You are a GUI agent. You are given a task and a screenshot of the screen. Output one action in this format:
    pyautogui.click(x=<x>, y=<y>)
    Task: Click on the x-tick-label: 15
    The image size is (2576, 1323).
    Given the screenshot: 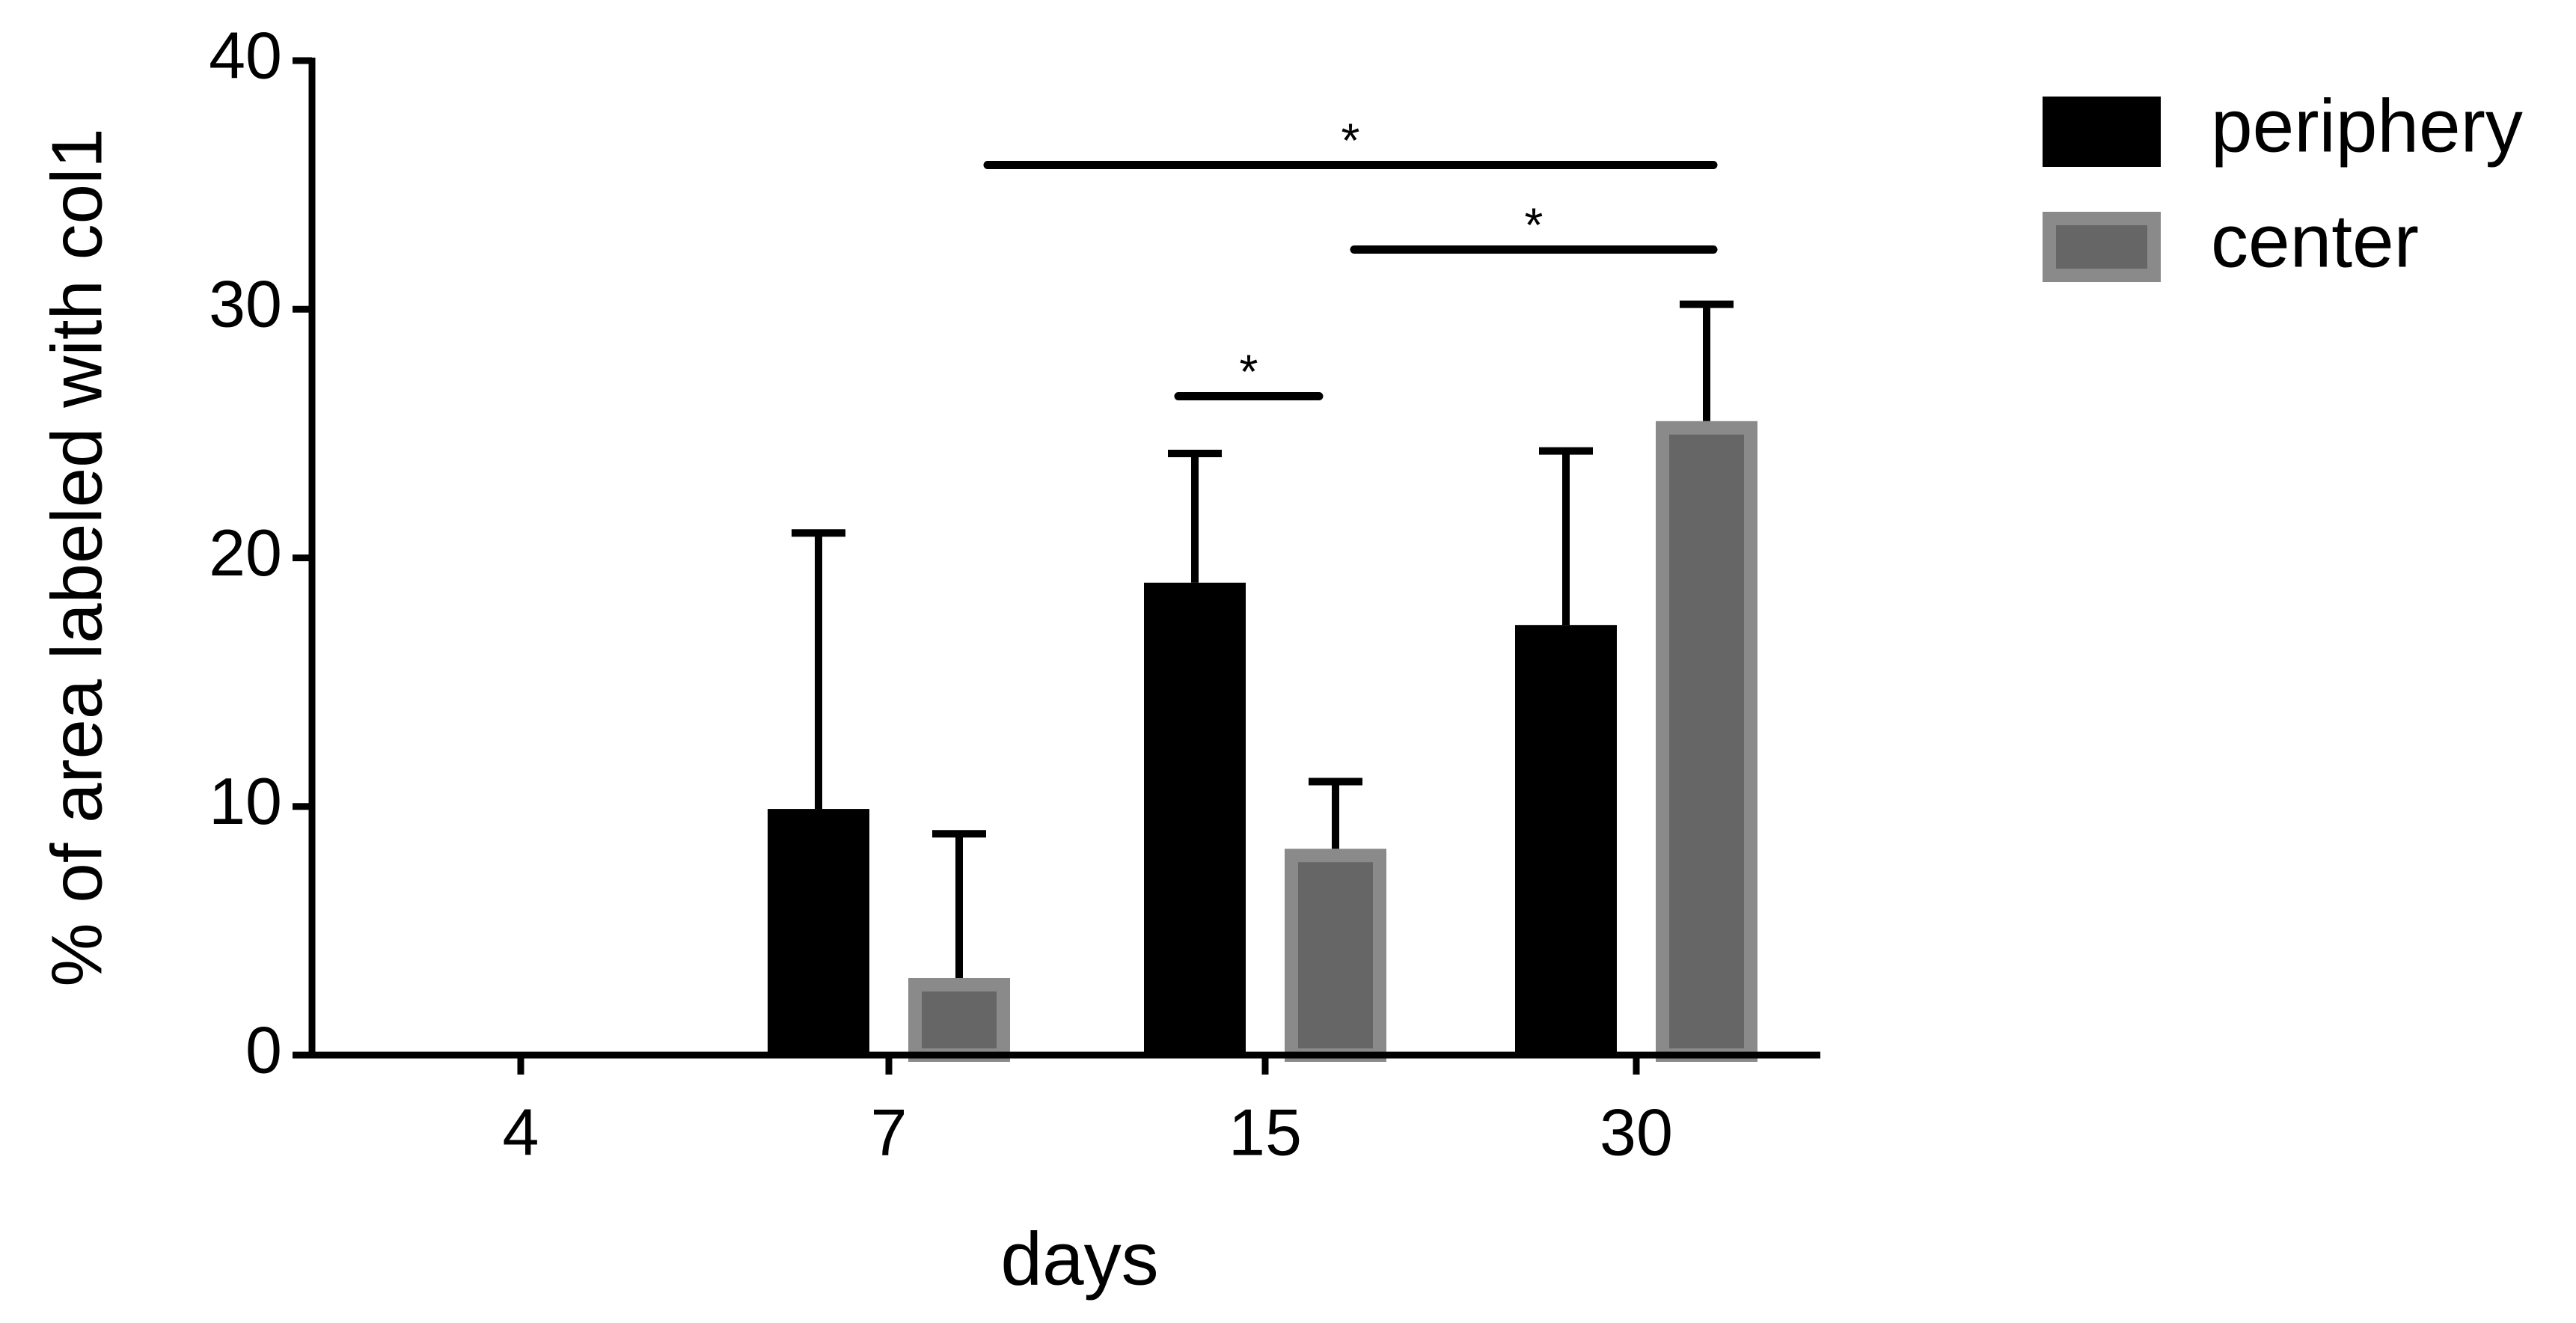 What is the action you would take?
    pyautogui.click(x=1265, y=1132)
    